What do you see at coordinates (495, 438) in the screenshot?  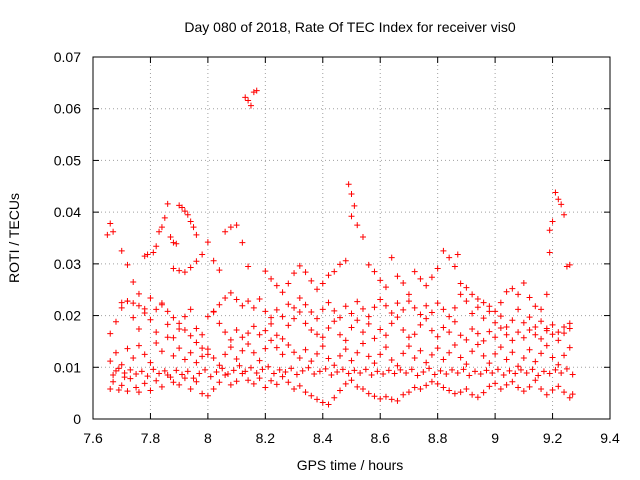 I see `x-tick-label: 9` at bounding box center [495, 438].